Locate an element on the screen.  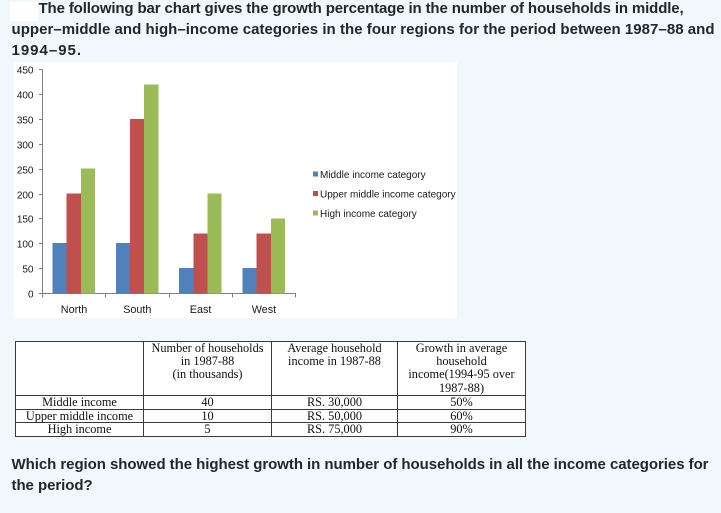
svg-text: 100 is located at coordinates (25, 245).